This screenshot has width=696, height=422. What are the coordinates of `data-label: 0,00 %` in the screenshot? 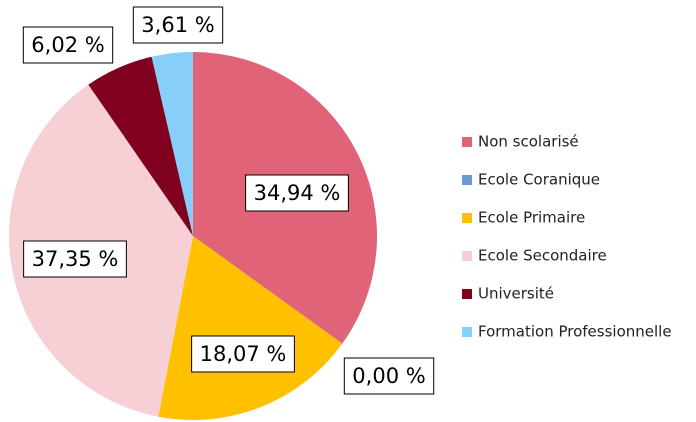 It's located at (388, 376).